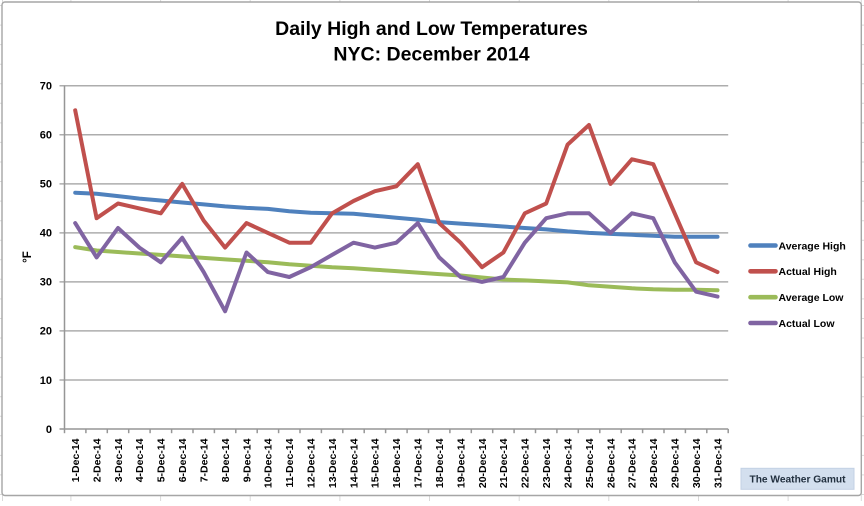  Describe the element at coordinates (697, 463) in the screenshot. I see `svg-text: 30-Dec-14` at that location.